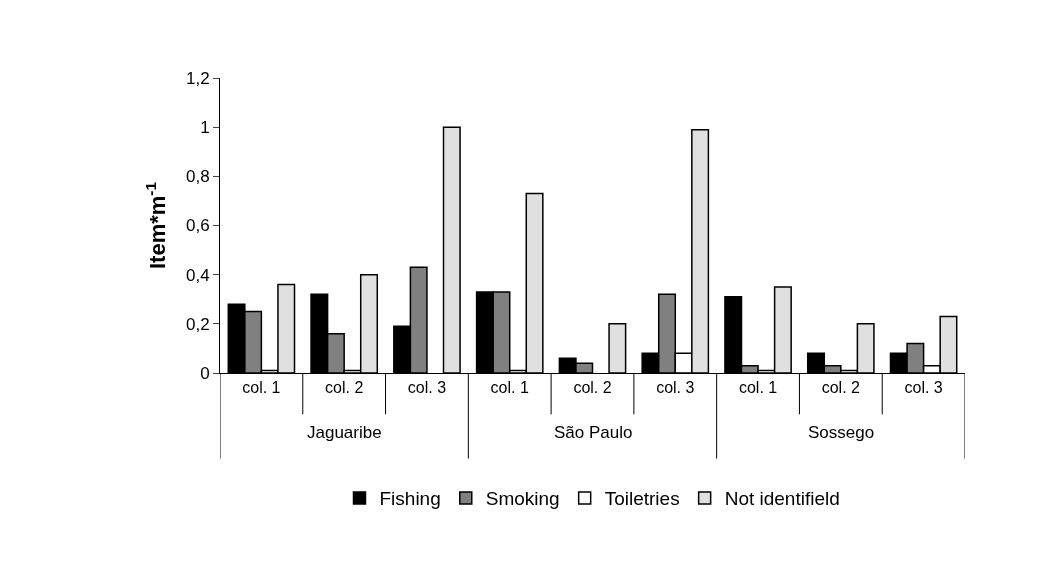  What do you see at coordinates (782, 499) in the screenshot?
I see `legend-label: Not identifield` at bounding box center [782, 499].